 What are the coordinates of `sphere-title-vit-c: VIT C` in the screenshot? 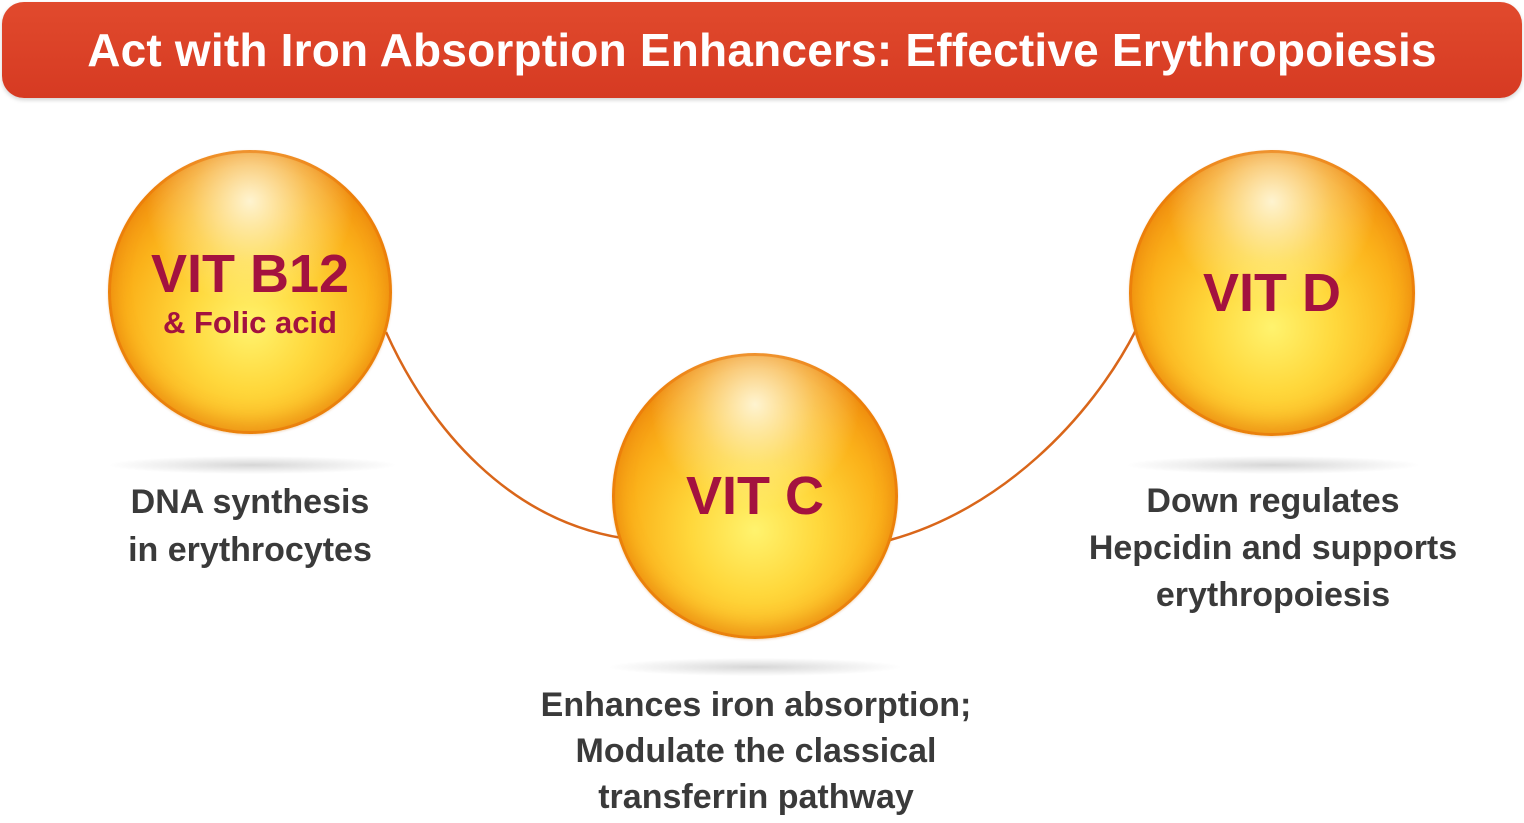 It's located at (754, 496).